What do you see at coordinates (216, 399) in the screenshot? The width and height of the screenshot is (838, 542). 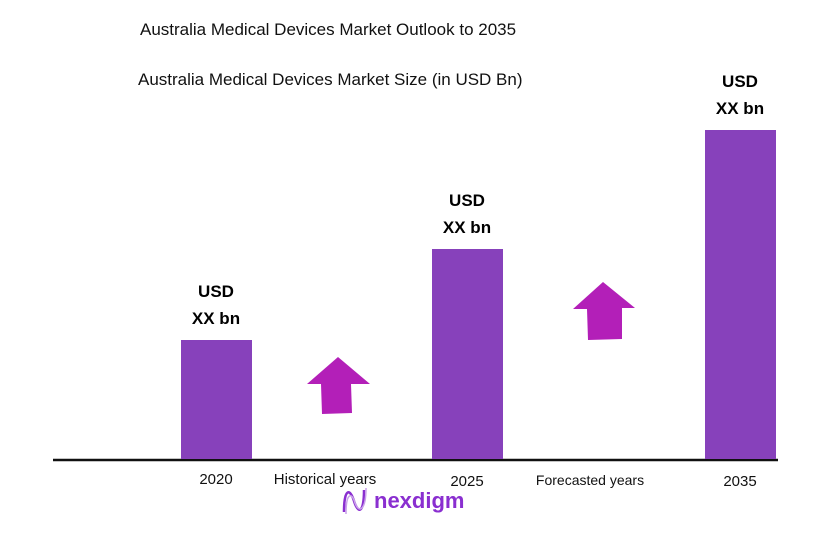 I see `bar-2020` at bounding box center [216, 399].